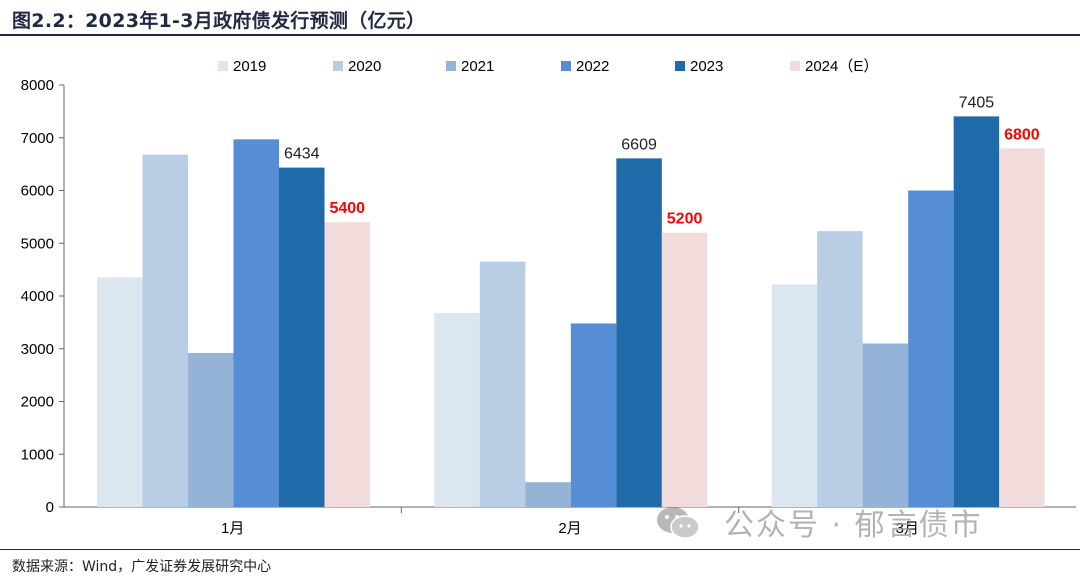  Describe the element at coordinates (347, 208) in the screenshot. I see `data-label: 5400` at that location.